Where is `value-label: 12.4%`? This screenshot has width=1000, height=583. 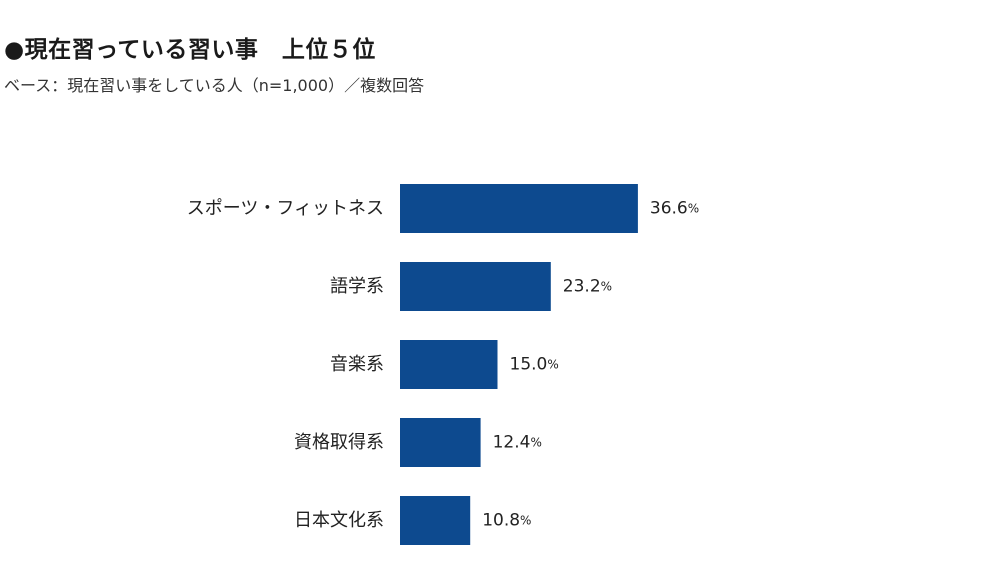
value-label: 12.4% is located at coordinates (517, 443).